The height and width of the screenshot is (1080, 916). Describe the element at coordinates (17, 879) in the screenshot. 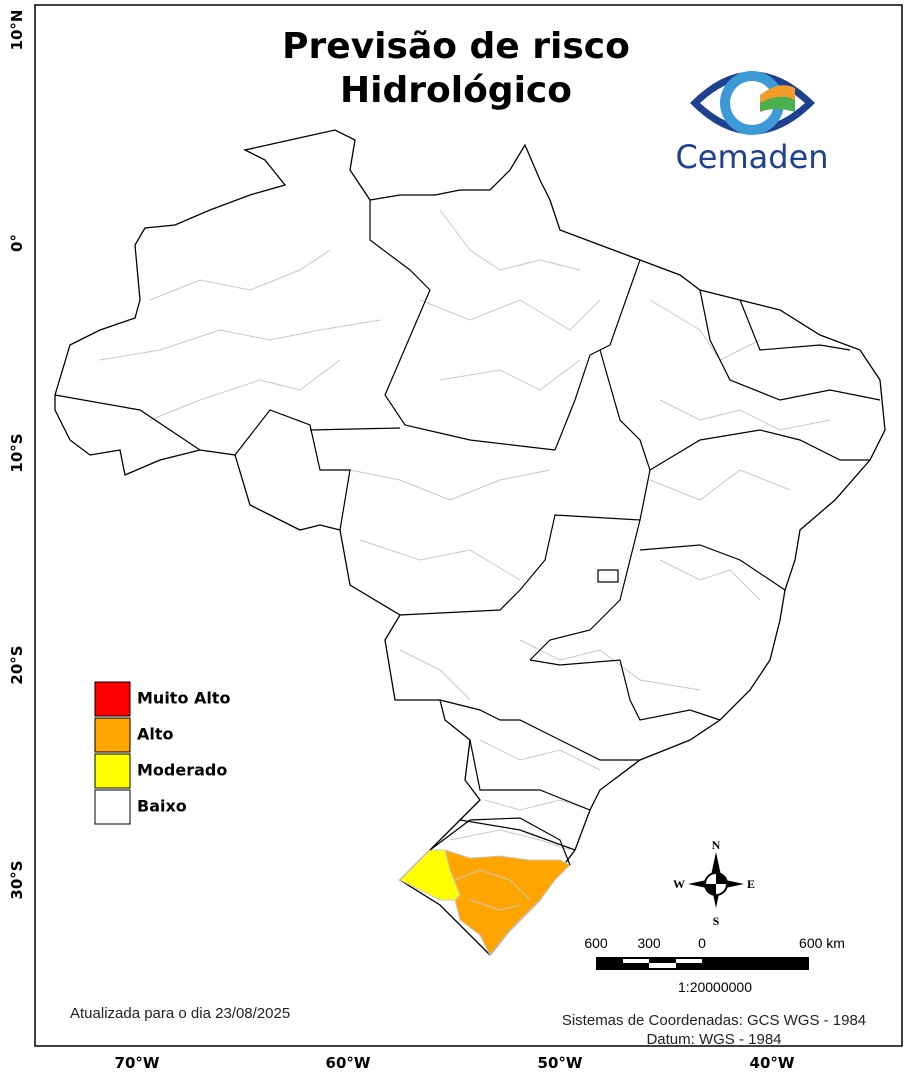

I see `latitude-label: 30°S` at that location.